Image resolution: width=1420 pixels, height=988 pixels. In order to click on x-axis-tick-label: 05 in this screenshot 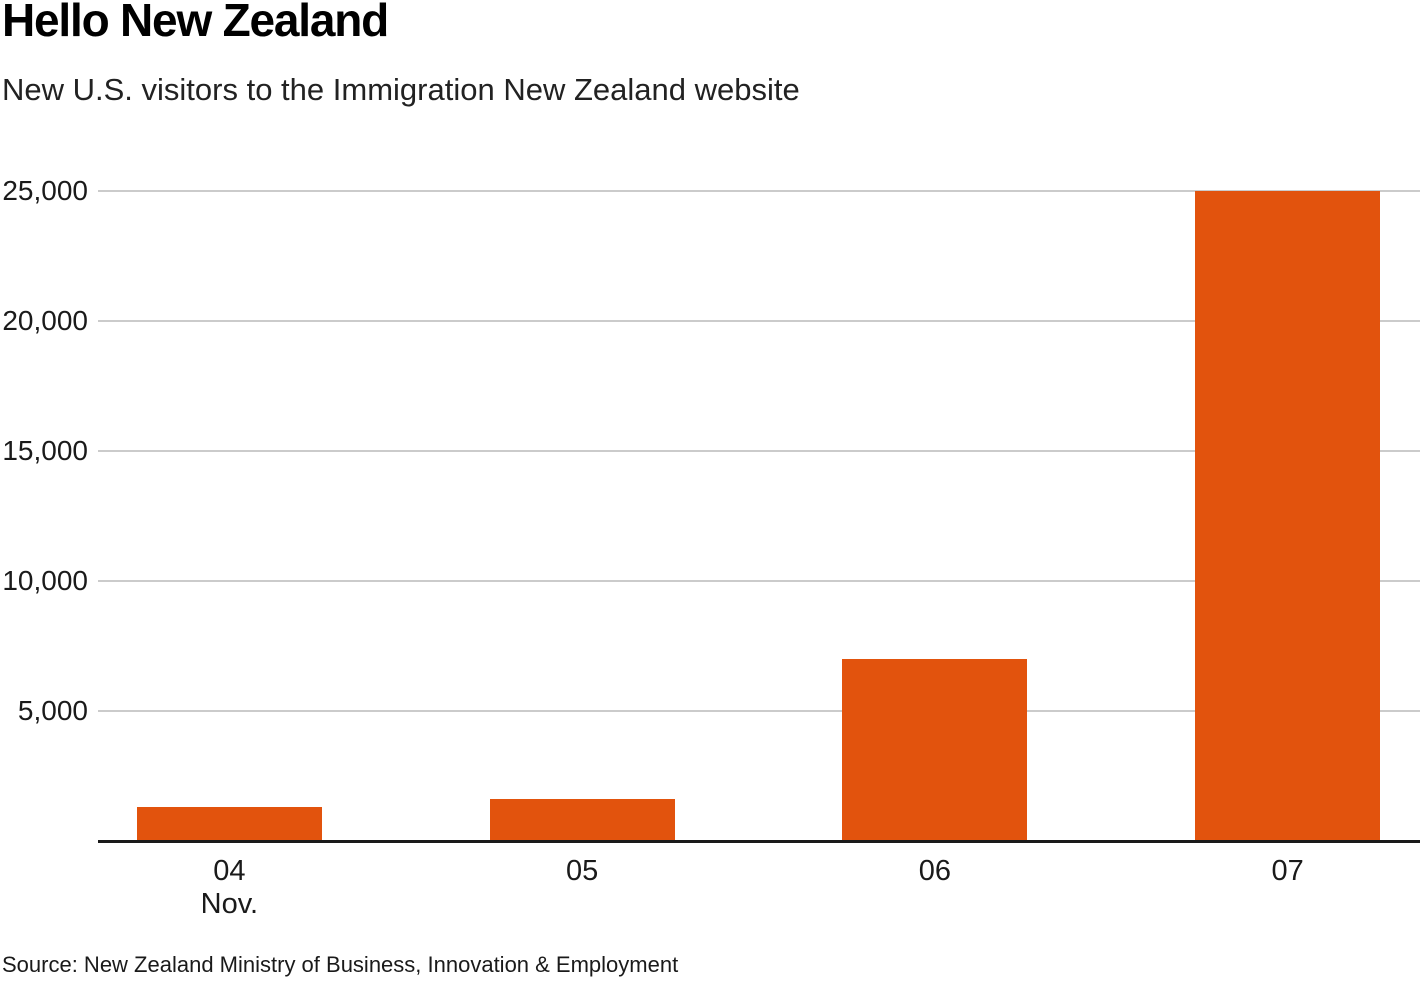, I will do `click(582, 871)`.